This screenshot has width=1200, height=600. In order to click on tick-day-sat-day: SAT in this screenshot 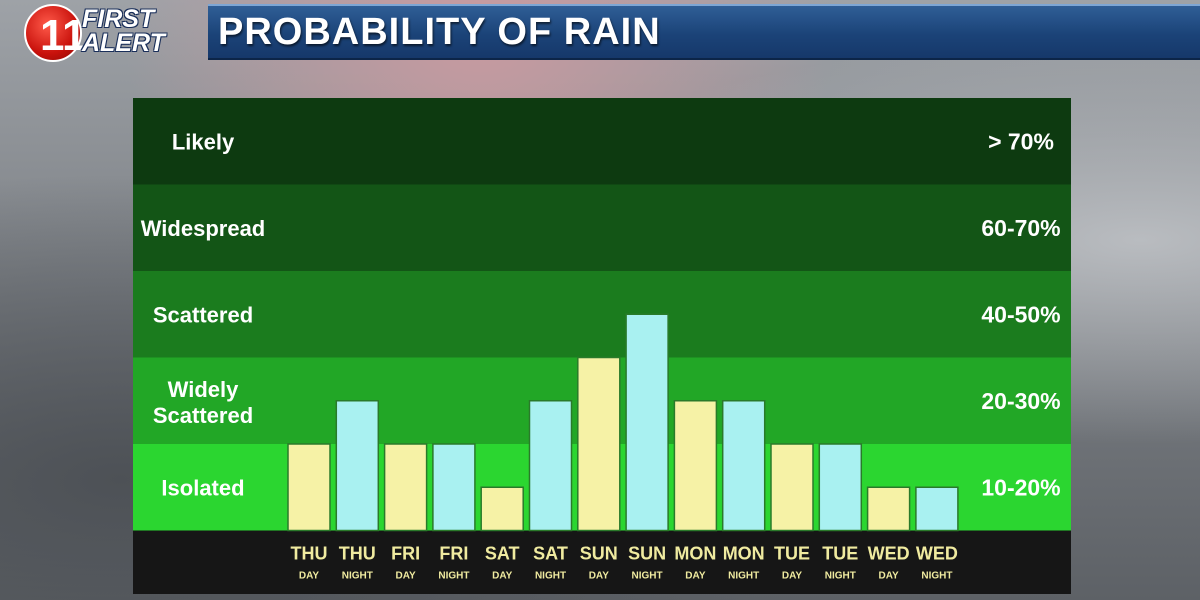, I will do `click(502, 554)`.